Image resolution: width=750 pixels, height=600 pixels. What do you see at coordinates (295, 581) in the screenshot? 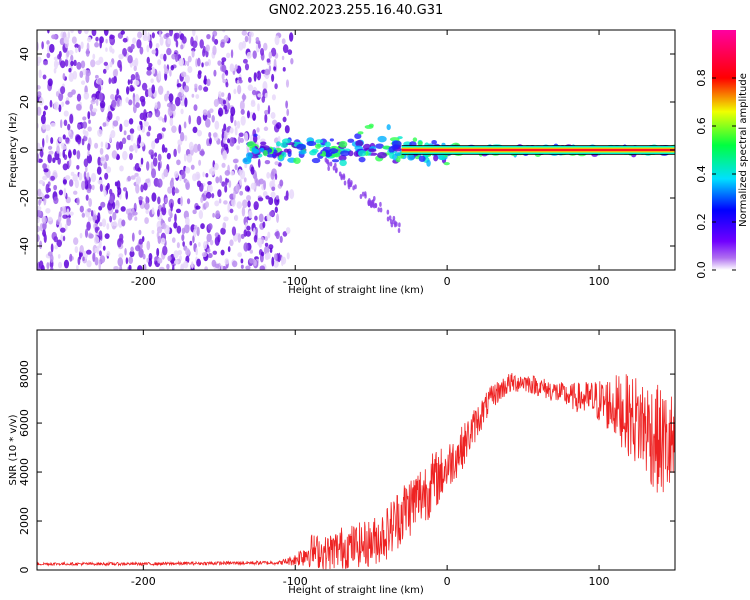
I see `x-tick-label: -100` at bounding box center [295, 581].